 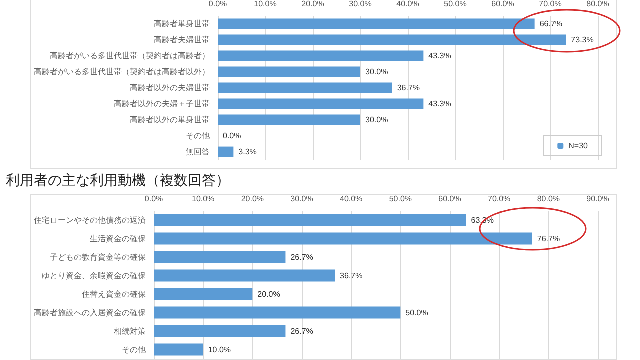 I want to click on y-tick-label: 子どもの教育資金等の確保, so click(x=98, y=257).